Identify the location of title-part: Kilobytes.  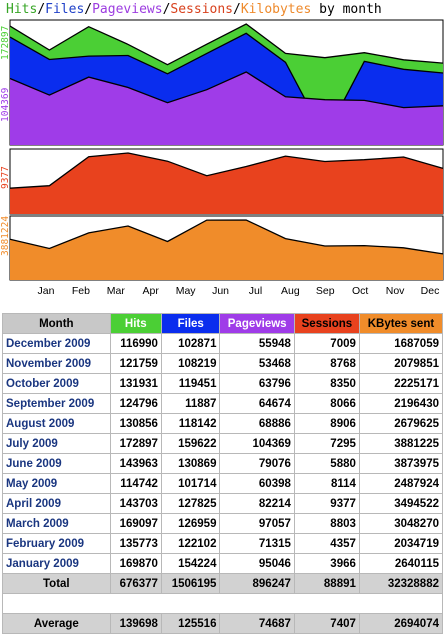
(276, 9).